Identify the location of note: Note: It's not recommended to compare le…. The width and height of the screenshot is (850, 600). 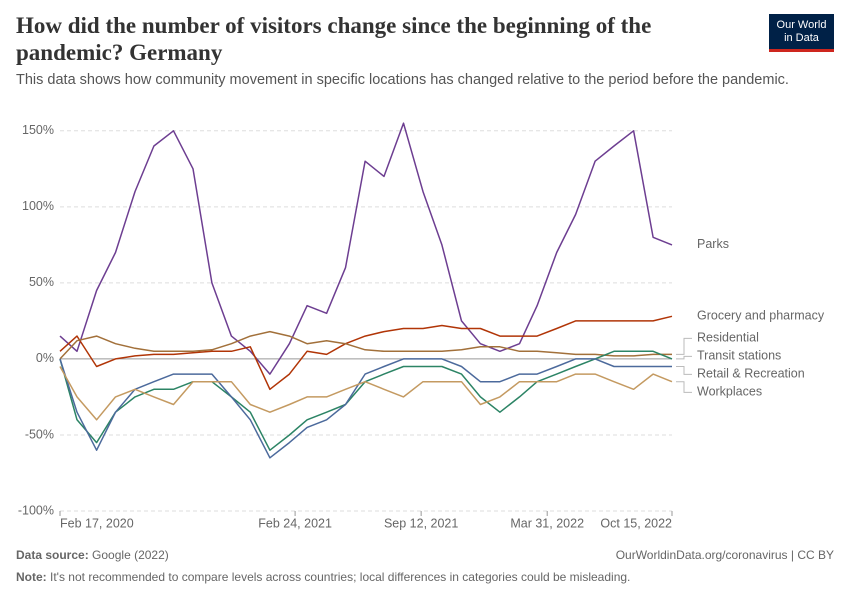
(323, 577).